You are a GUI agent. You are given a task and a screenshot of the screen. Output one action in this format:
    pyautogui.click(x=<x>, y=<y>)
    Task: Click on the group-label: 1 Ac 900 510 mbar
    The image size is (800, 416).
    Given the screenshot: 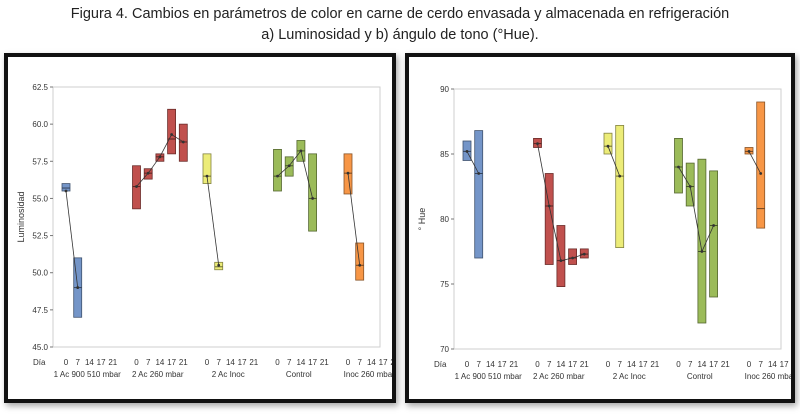 What is the action you would take?
    pyautogui.click(x=488, y=376)
    